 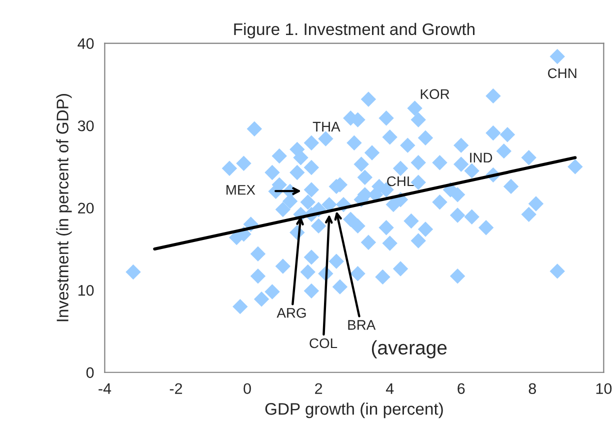 What do you see at coordinates (324, 343) in the screenshot?
I see `annotation: COL` at bounding box center [324, 343].